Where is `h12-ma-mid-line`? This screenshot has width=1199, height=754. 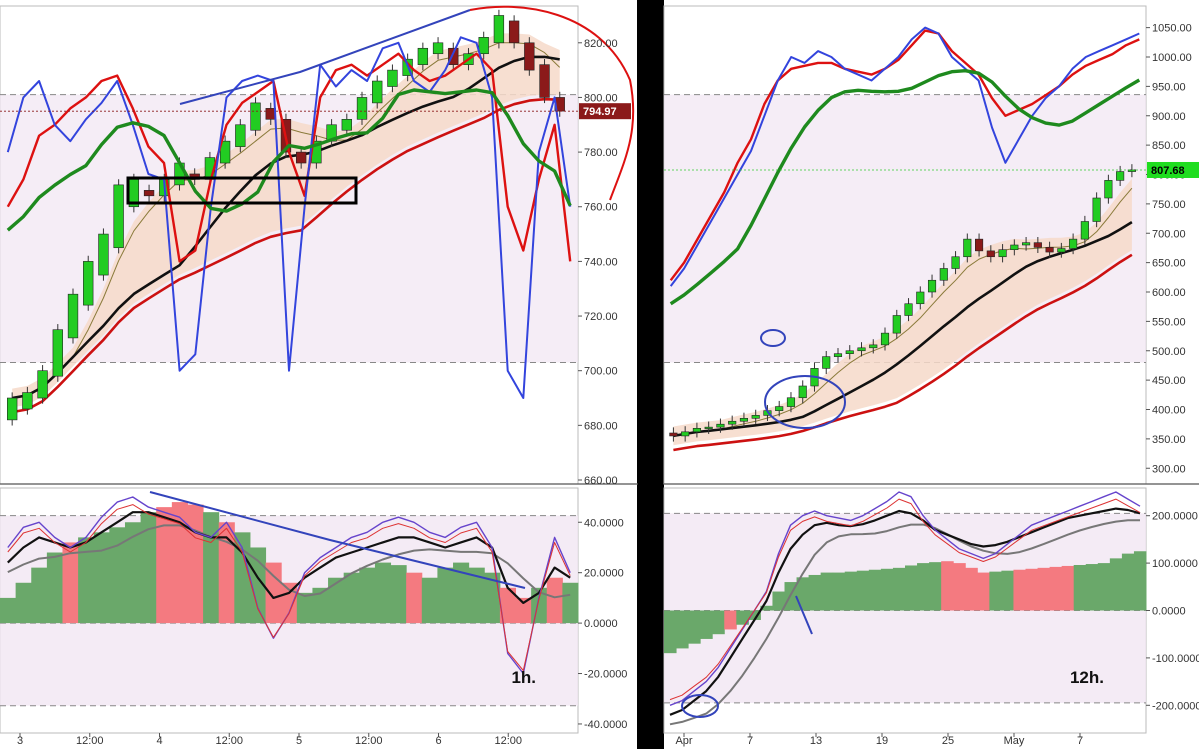
h12-ma-mid-line is located at coordinates (903, 329).